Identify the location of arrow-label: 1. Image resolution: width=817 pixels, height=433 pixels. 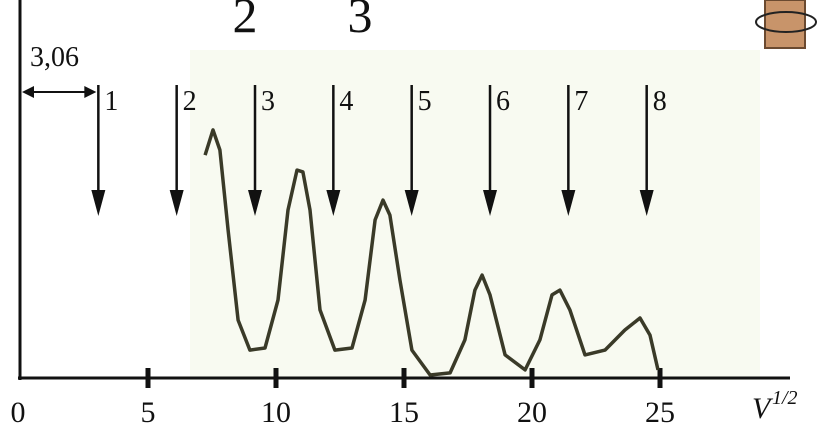
(111, 101).